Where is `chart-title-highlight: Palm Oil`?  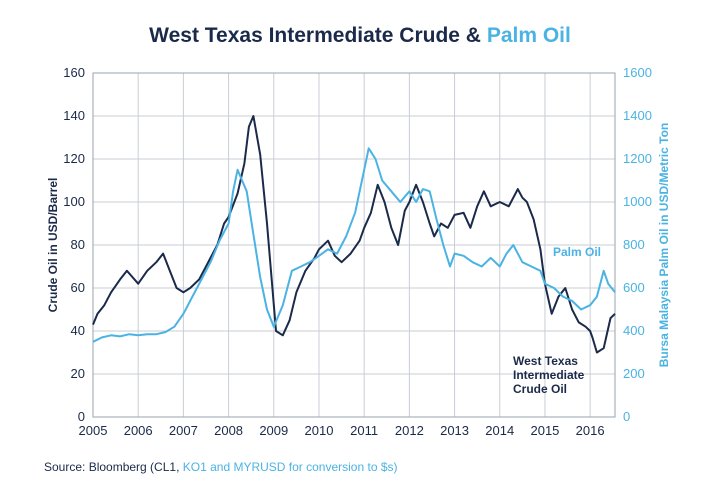 chart-title-highlight: Palm Oil is located at coordinates (528, 35).